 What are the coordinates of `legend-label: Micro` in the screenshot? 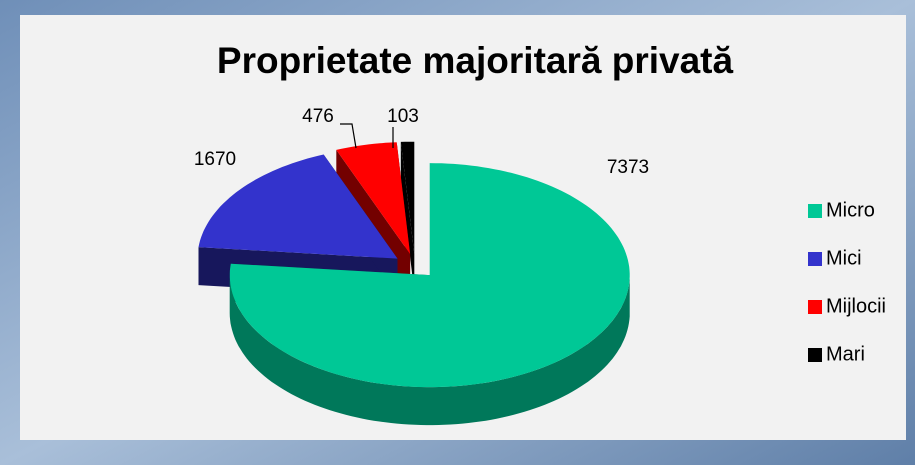 It's located at (850, 210).